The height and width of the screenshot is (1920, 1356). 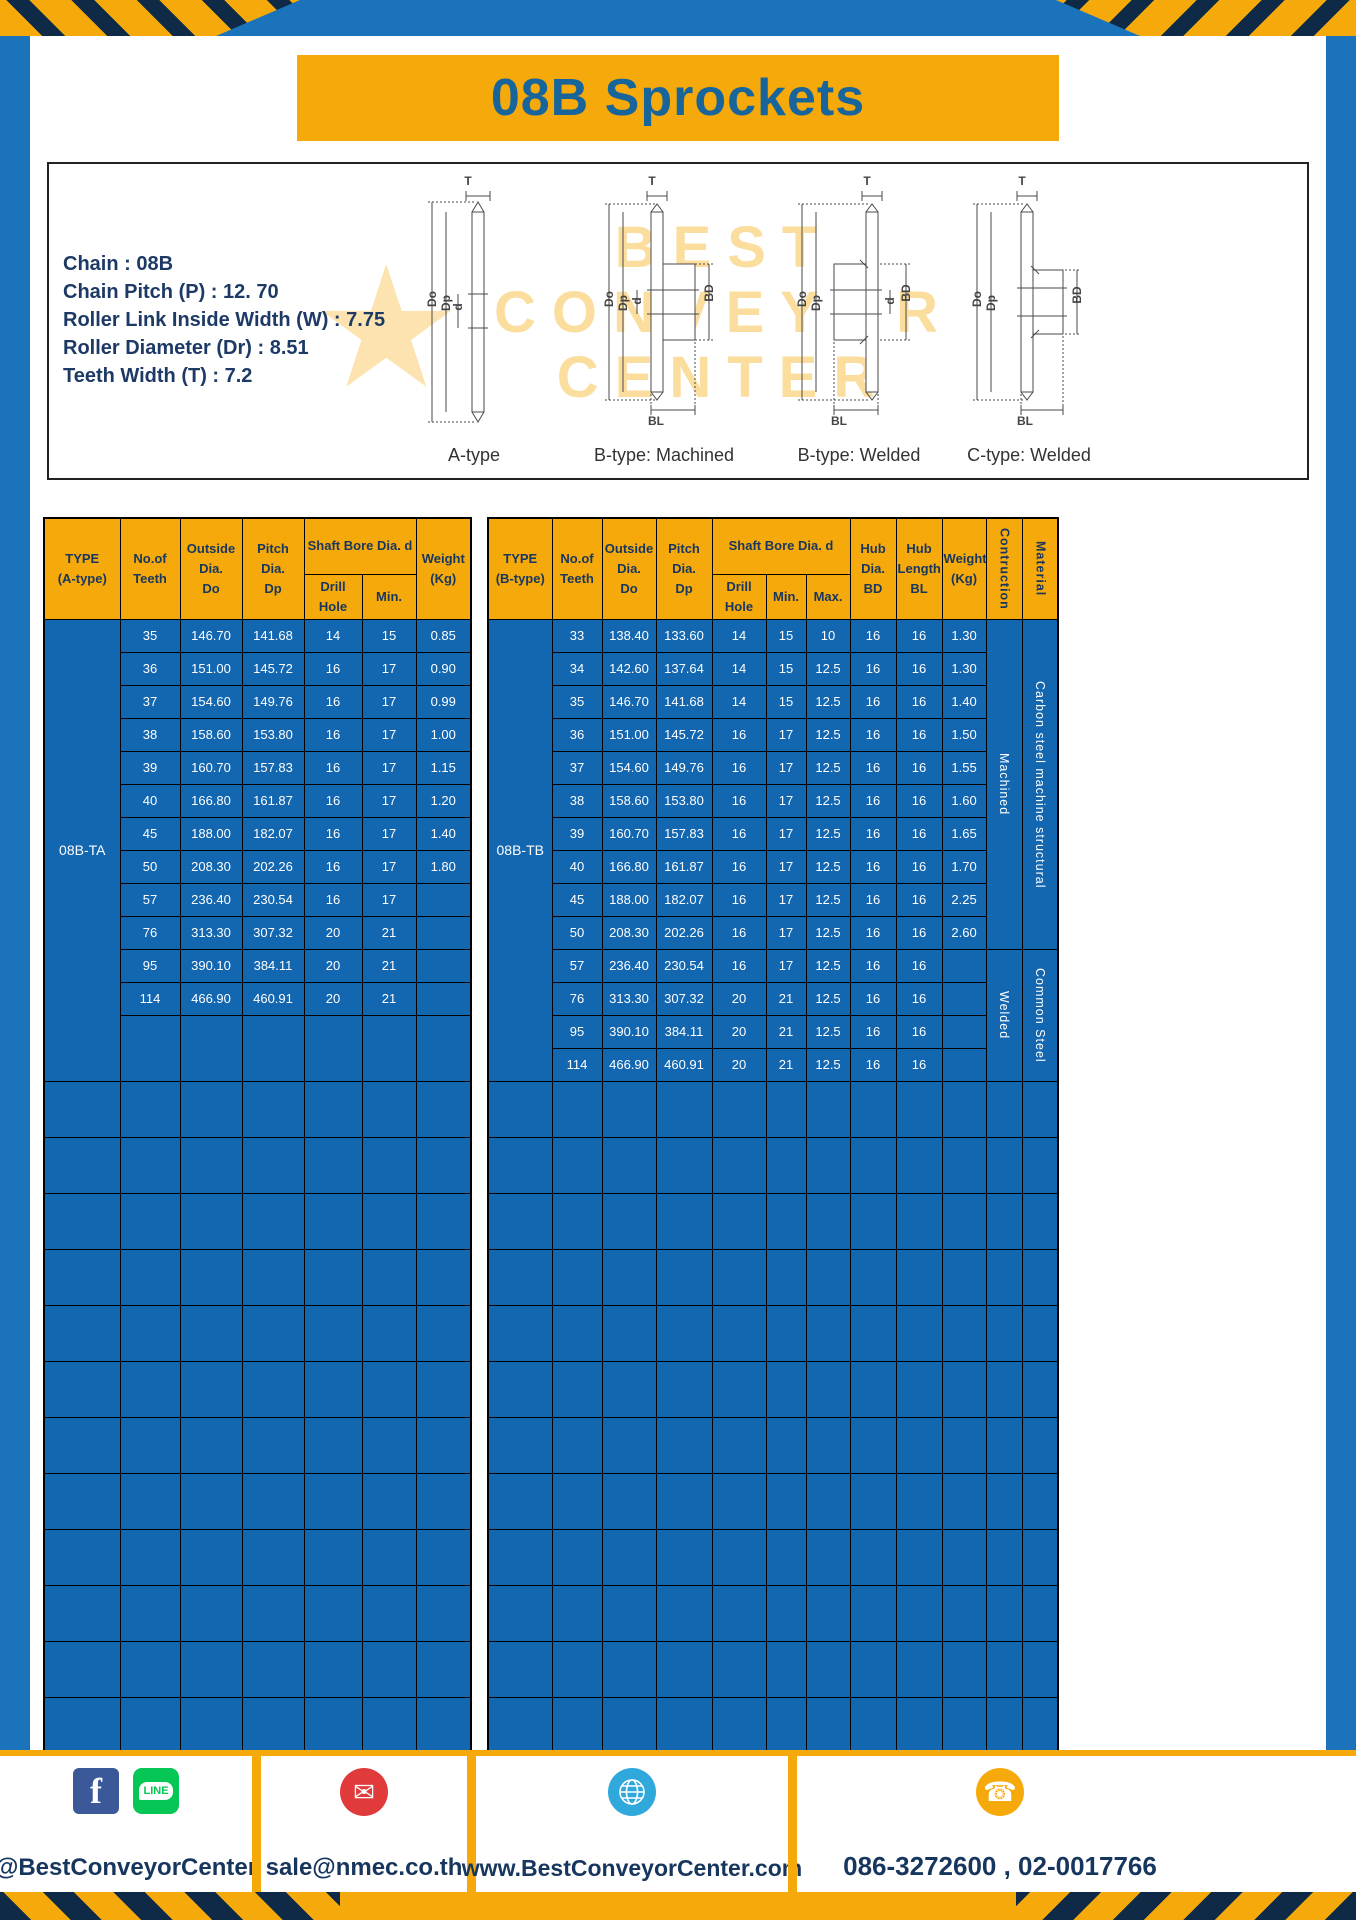 What do you see at coordinates (773, 1389) in the screenshot?
I see `empty-row` at bounding box center [773, 1389].